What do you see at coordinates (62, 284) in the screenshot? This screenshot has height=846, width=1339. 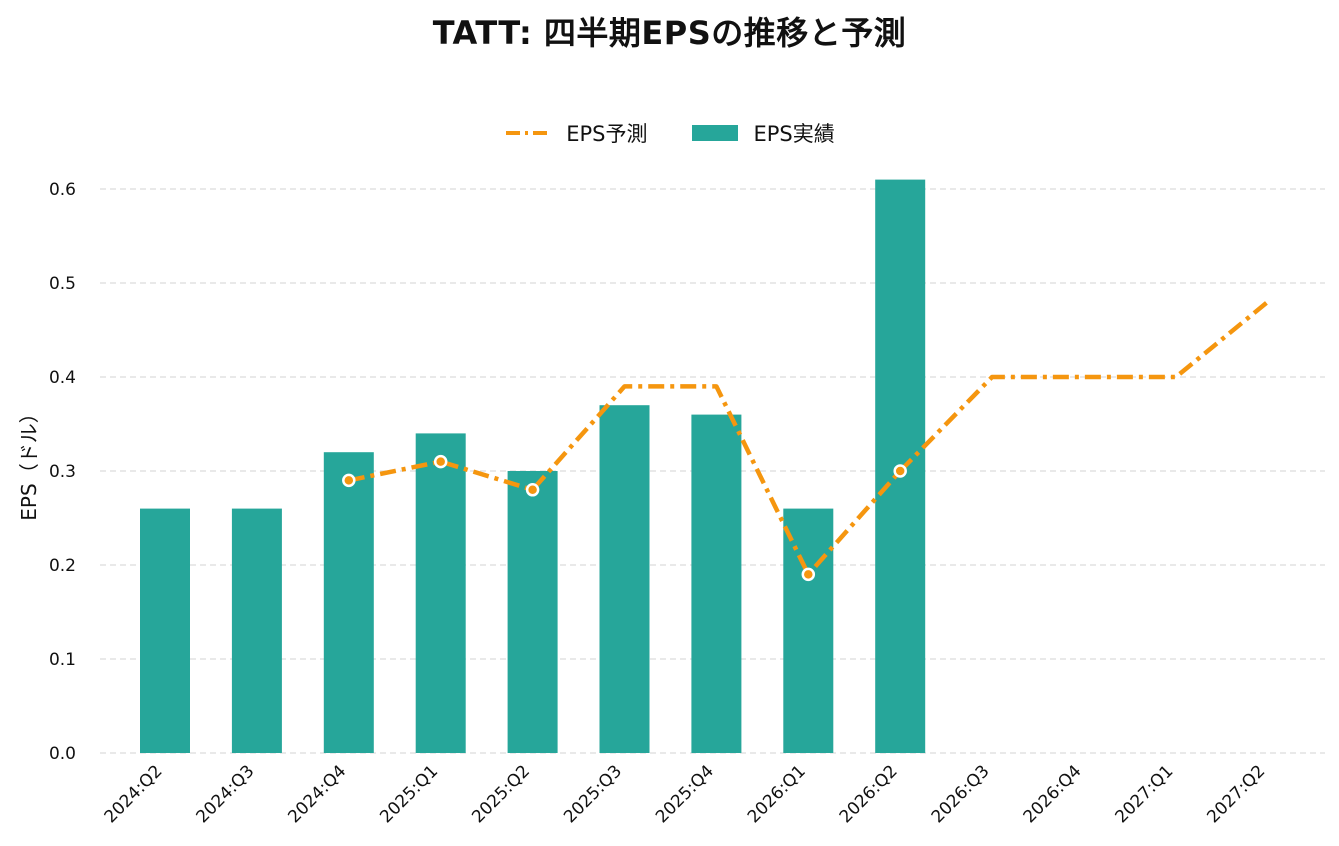 I see `y-tick-label: 0.5` at bounding box center [62, 284].